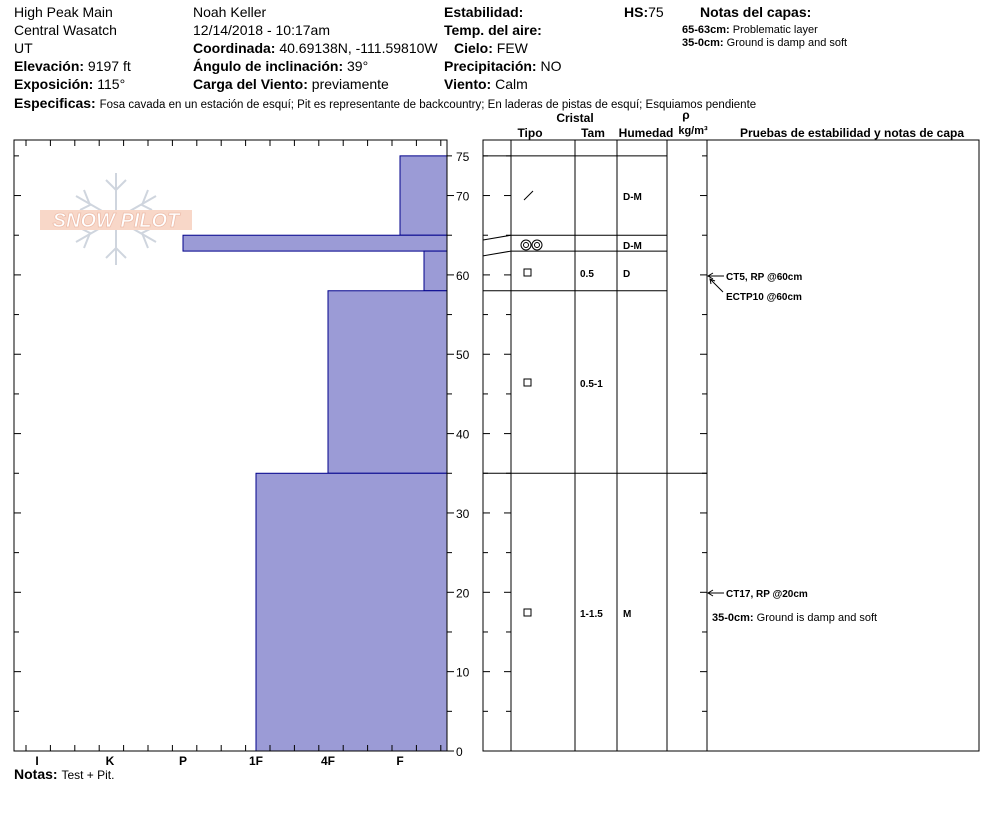 The image size is (994, 840). Describe the element at coordinates (576, 274) in the screenshot. I see `crystal-row: 0.5 D` at that location.